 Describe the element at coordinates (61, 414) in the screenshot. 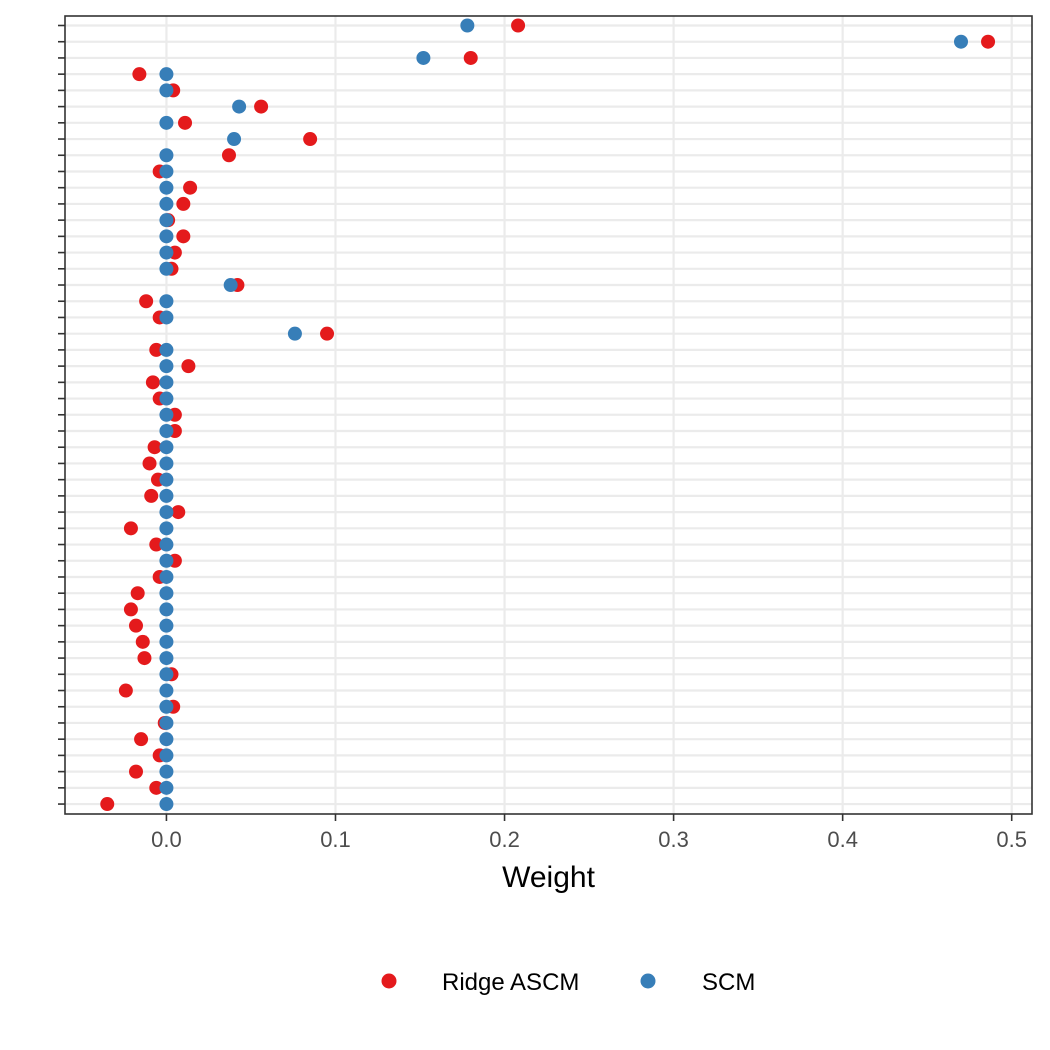

I see `y-axis-ticks` at that location.